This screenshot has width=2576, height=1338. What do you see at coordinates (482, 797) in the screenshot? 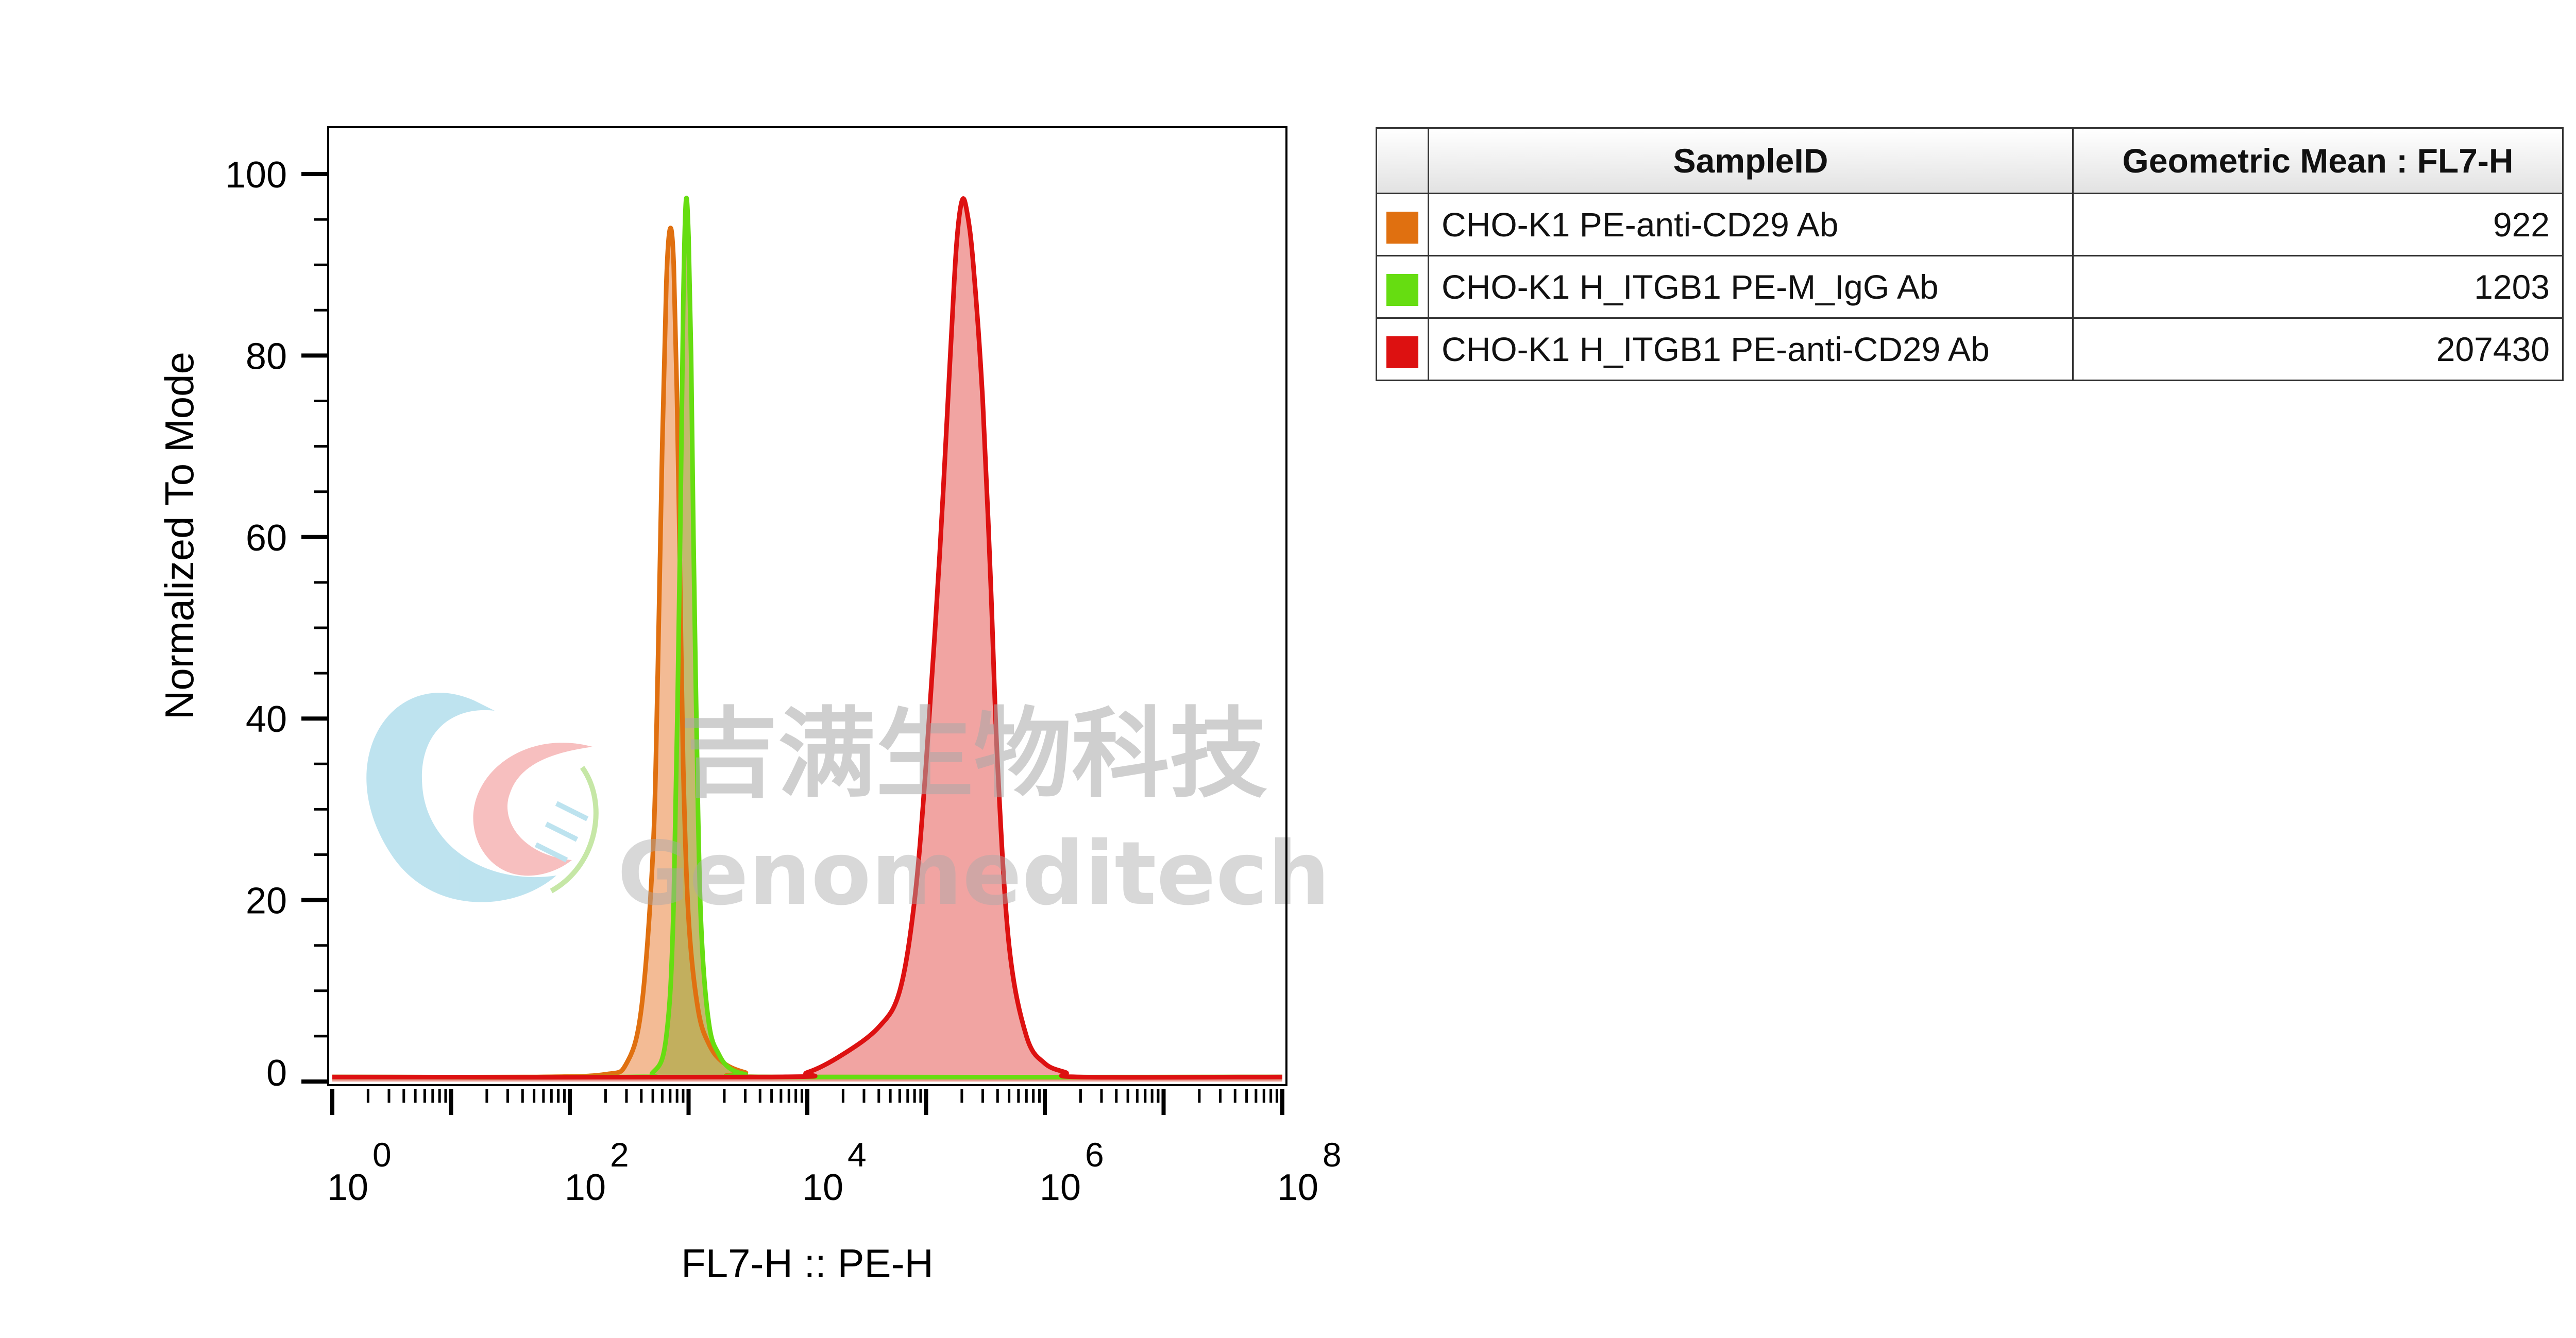
I see `watermark-logo` at bounding box center [482, 797].